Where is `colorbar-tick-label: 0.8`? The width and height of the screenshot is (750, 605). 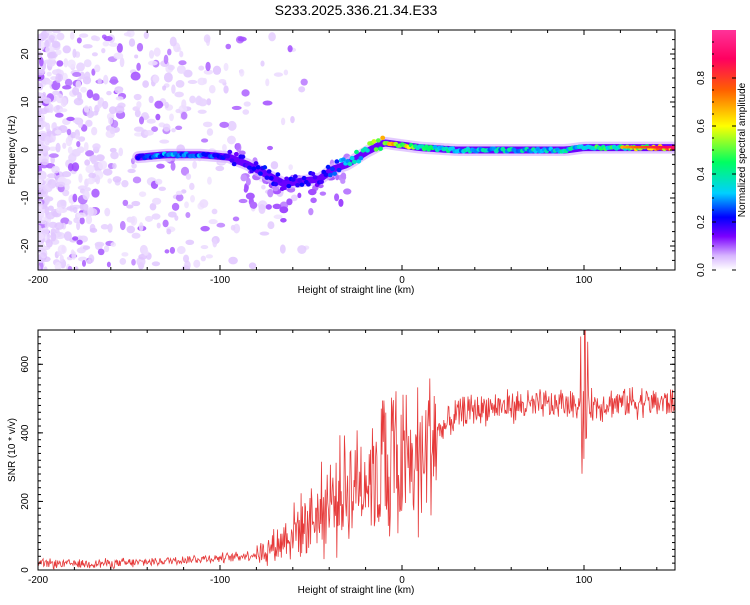
colorbar-tick-label: 0.8 is located at coordinates (701, 78).